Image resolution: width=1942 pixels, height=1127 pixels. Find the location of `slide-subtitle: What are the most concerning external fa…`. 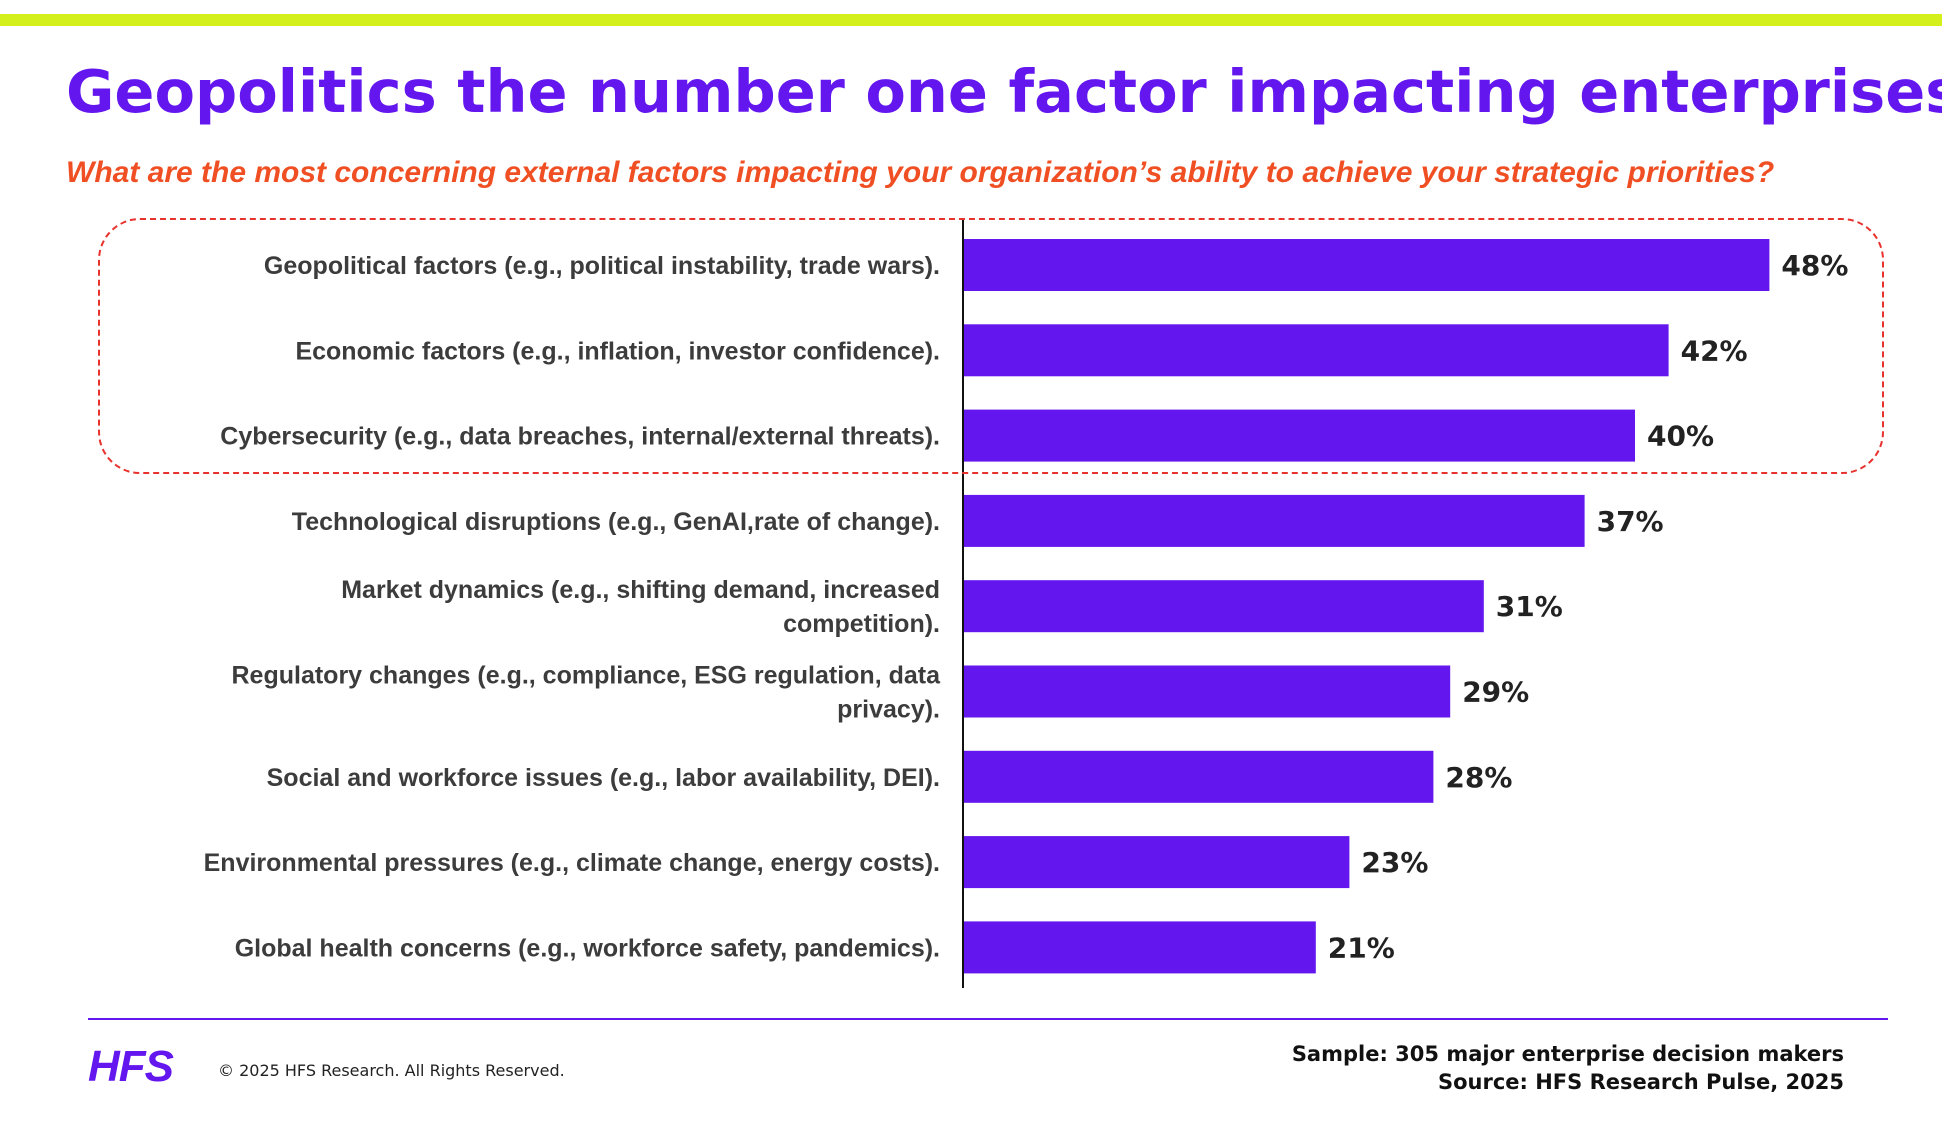

slide-subtitle: What are the most concerning external fa… is located at coordinates (920, 172).